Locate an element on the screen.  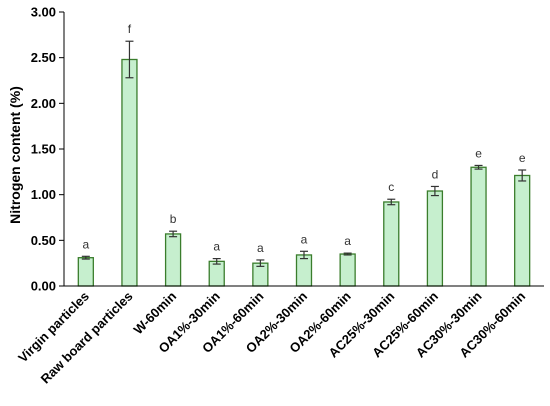
y-tick-label: 0.00 is located at coordinates (43, 286).